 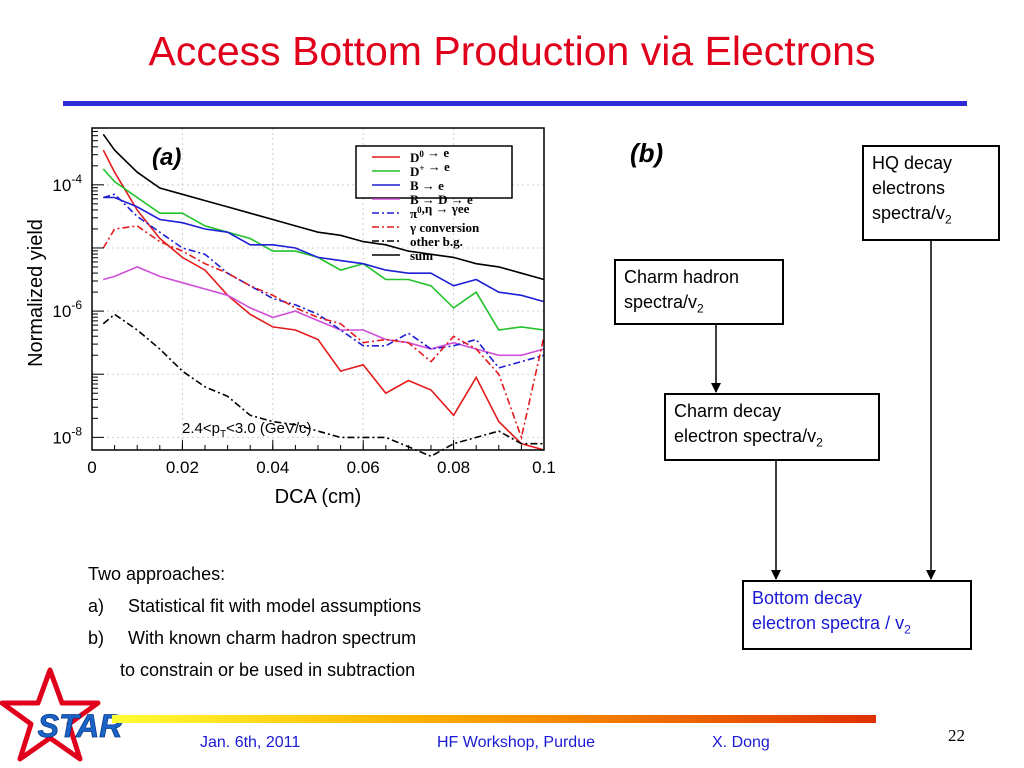 I want to click on x-tick-label: 0.06, so click(x=363, y=467).